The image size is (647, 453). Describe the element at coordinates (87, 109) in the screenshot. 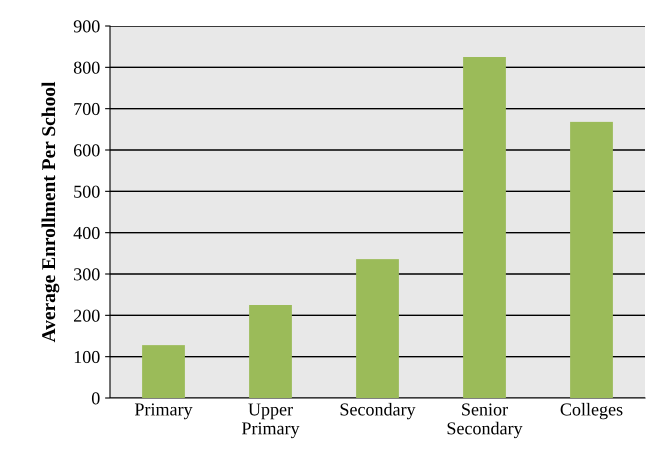

I see `y-tick-label: 700` at that location.